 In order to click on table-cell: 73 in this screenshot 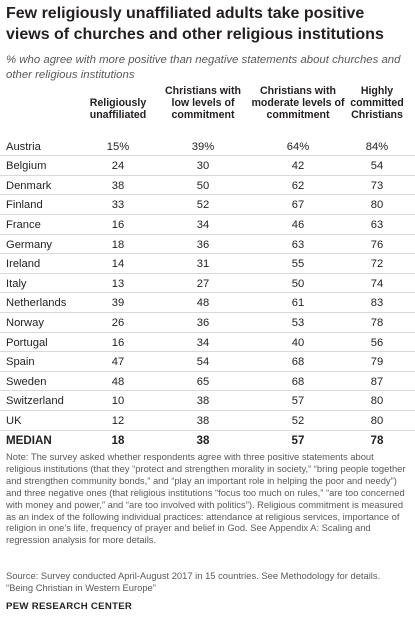, I will do `click(377, 185)`.